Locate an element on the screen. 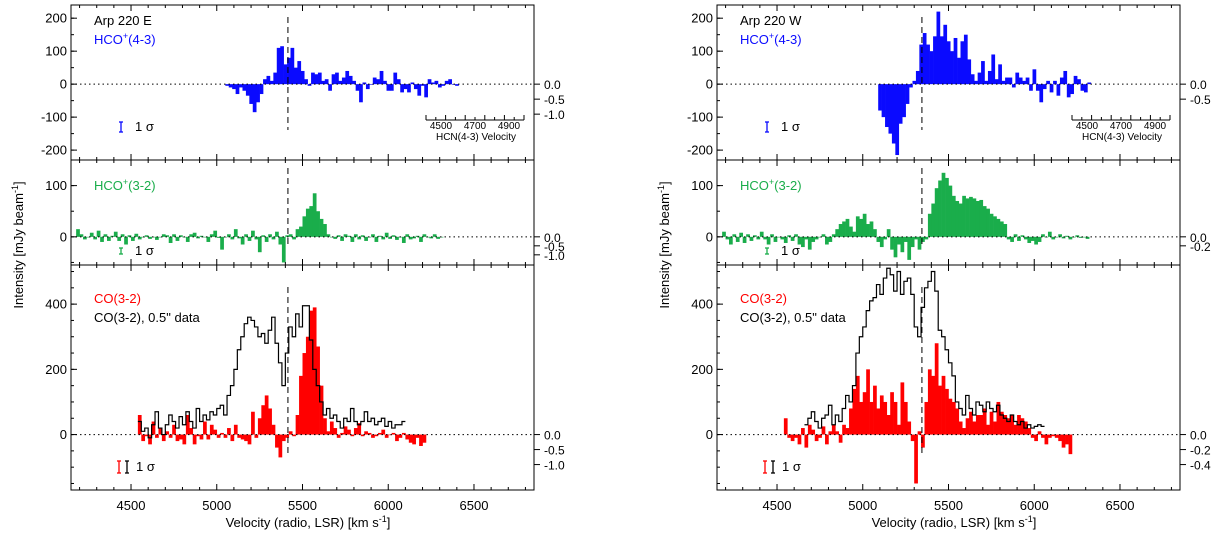 Image resolution: width=1230 pixels, height=535 pixels. xtick-label-w: 6000 is located at coordinates (1034, 505).